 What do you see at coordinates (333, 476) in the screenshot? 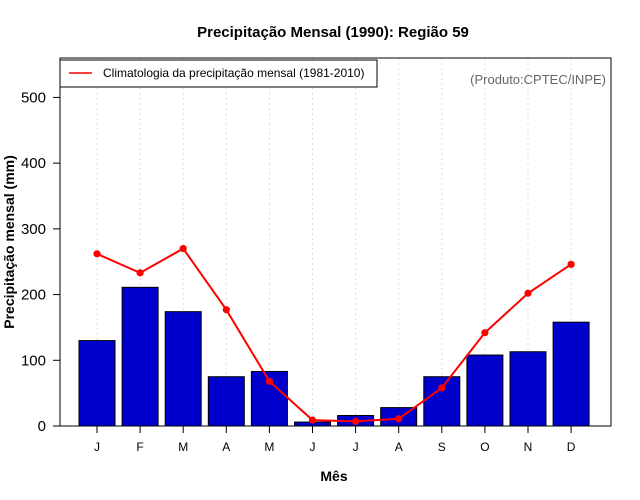
I see `x-axis-label: Mês` at bounding box center [333, 476].